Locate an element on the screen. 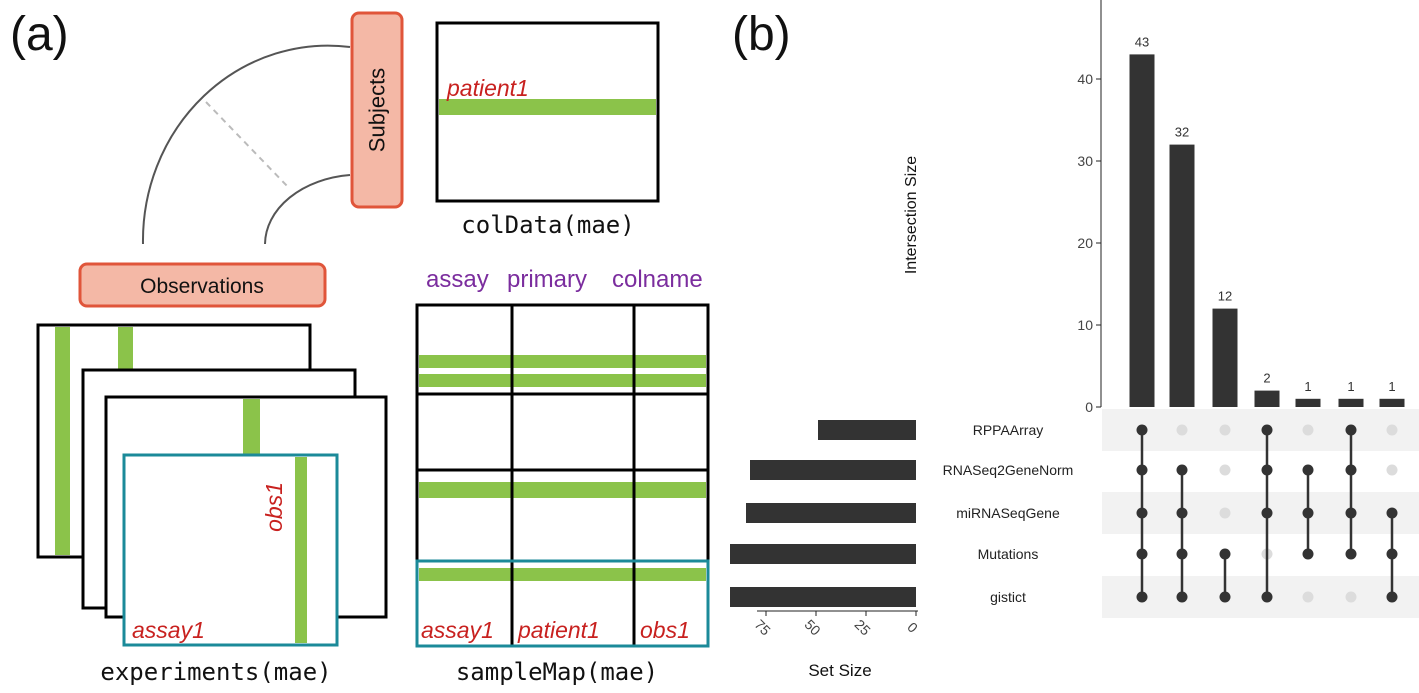 The width and height of the screenshot is (1419, 693). coldata-row-label: patient1 is located at coordinates (487, 88).